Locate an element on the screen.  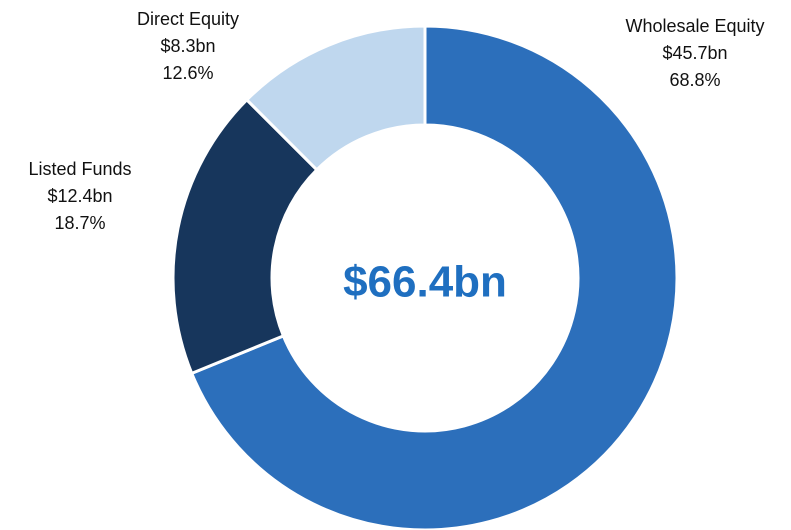
slice-name: Wholesale Equity is located at coordinates (694, 26).